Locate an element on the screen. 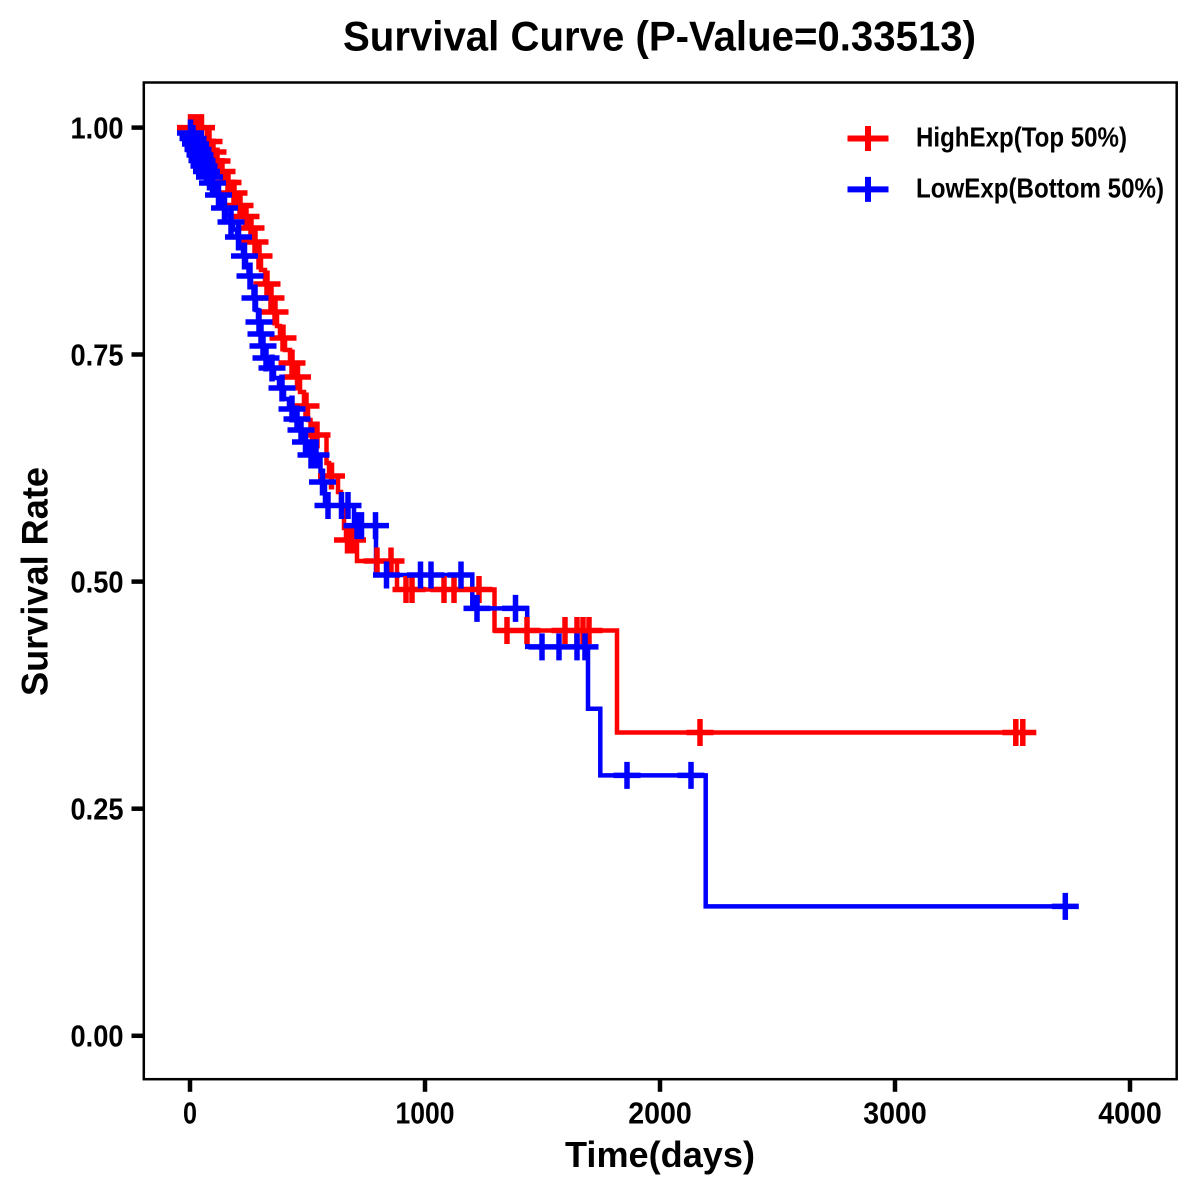  svg-text: 0.50 is located at coordinates (97, 583).